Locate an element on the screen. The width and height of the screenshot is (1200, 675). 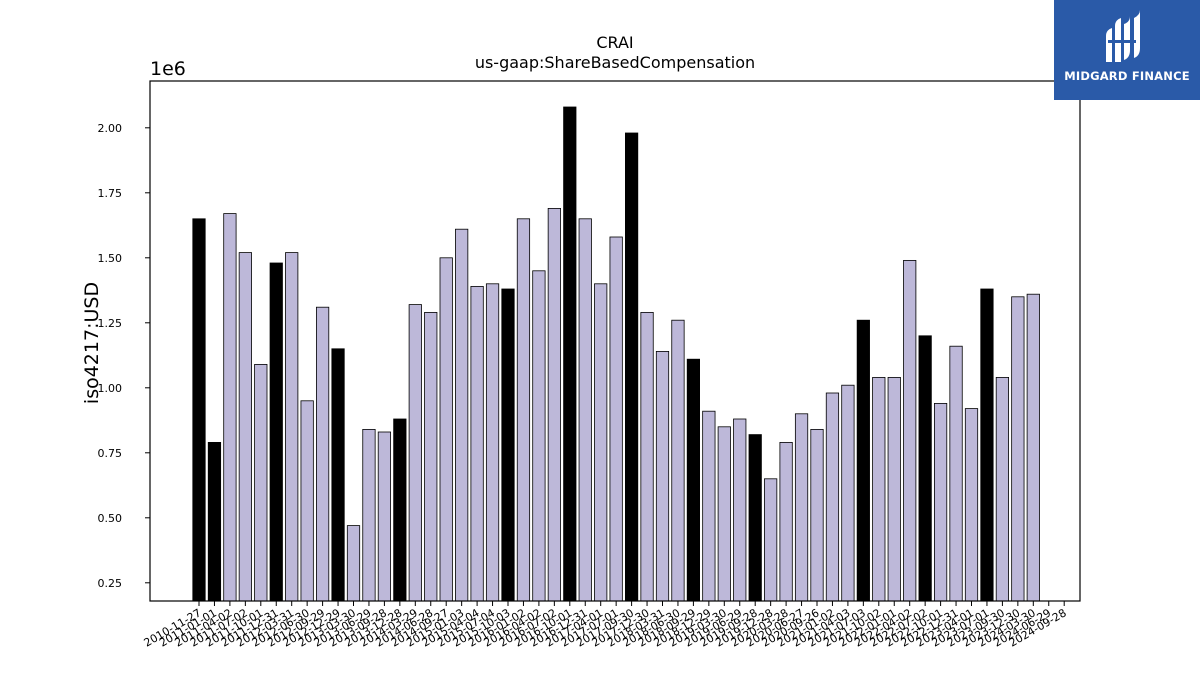
y-tick-label: 1.75 is located at coordinates (110, 193).